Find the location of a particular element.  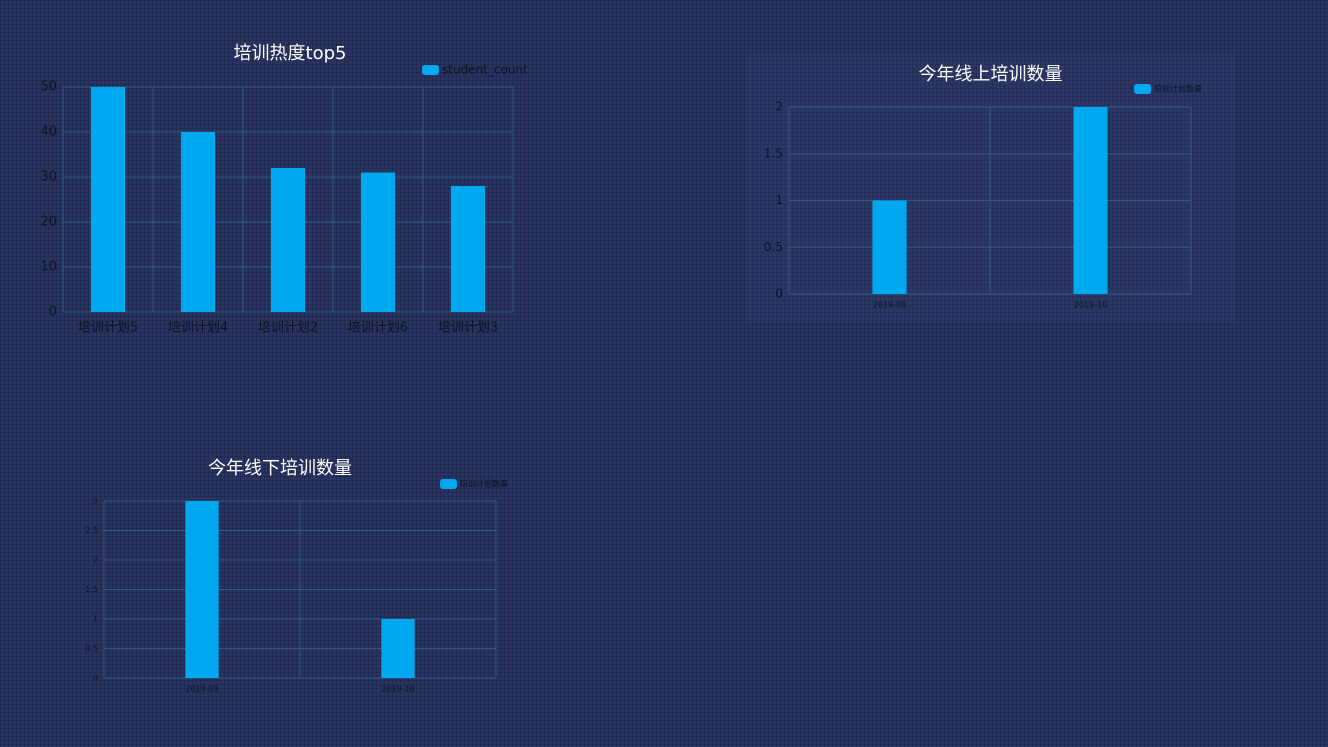

x-tick-label: 培训计划5 is located at coordinates (108, 328).